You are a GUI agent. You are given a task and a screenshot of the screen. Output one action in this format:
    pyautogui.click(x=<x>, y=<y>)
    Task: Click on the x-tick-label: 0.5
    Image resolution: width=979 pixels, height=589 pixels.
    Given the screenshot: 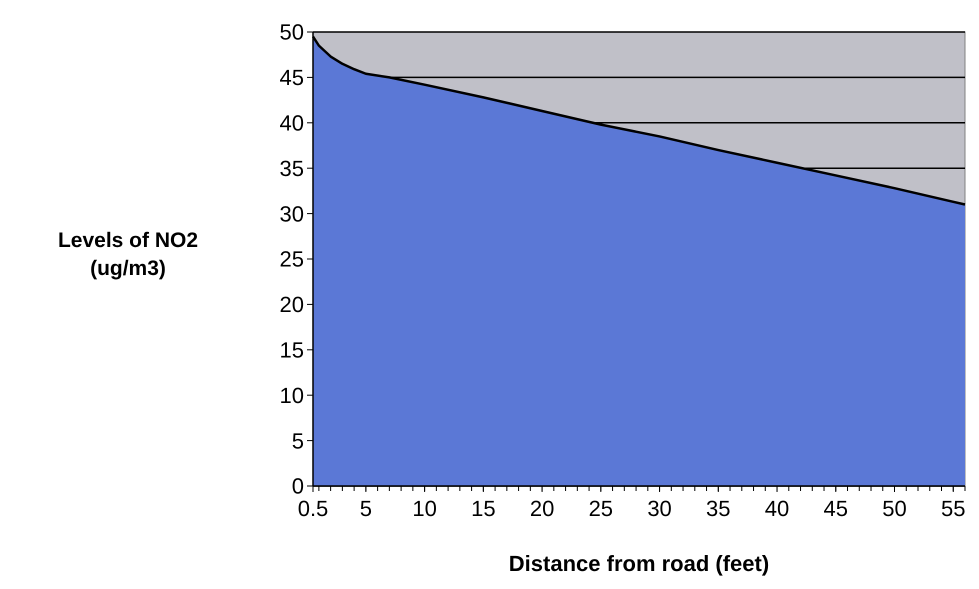 What is the action you would take?
    pyautogui.click(x=313, y=508)
    